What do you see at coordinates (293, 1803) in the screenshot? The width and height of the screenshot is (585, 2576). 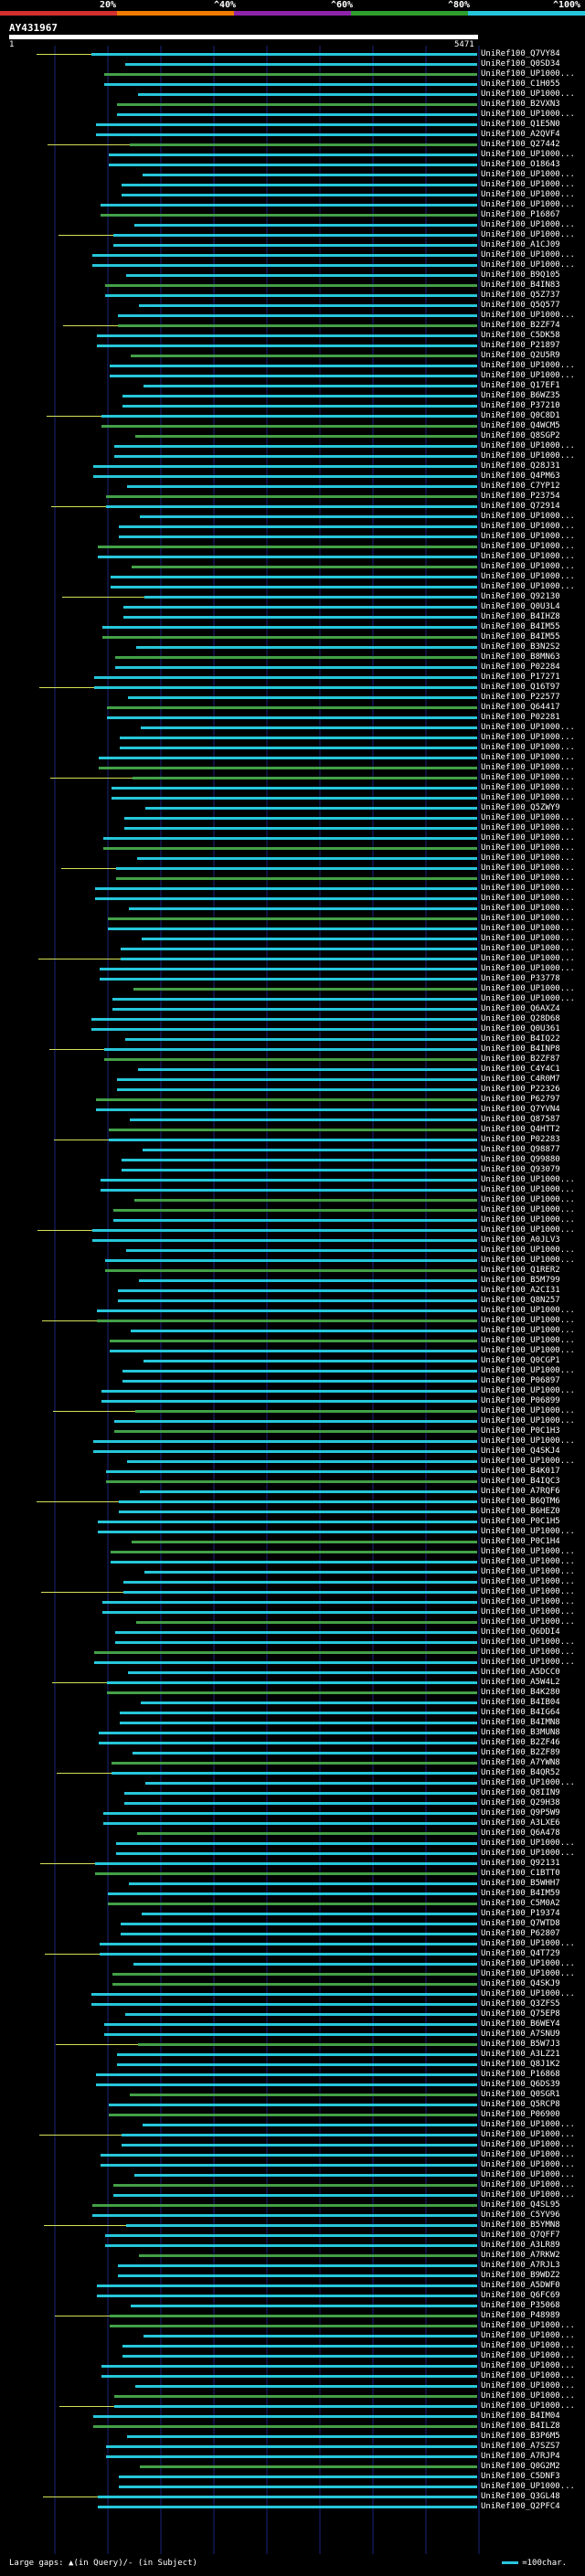 I see `hit-row: UniRef100_Q29H38` at bounding box center [293, 1803].